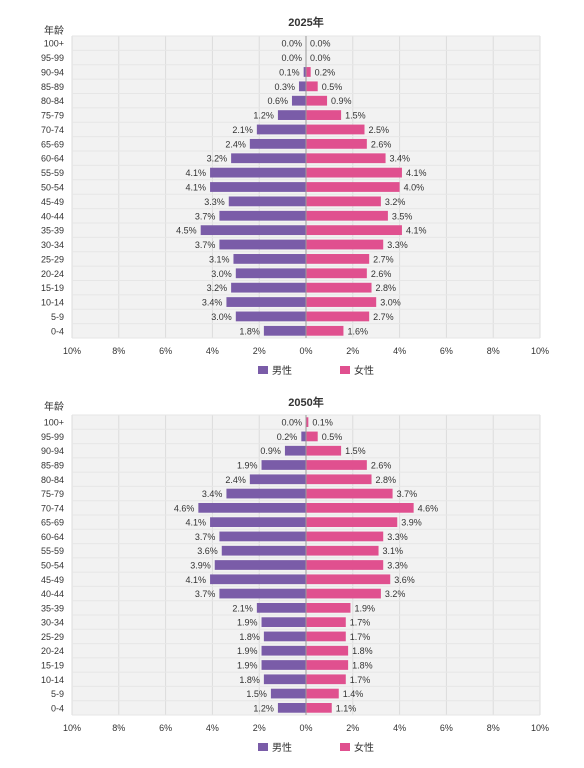 The image size is (584, 768). Describe the element at coordinates (219, 259) in the screenshot. I see `data-label-male: 3.1%` at that location.